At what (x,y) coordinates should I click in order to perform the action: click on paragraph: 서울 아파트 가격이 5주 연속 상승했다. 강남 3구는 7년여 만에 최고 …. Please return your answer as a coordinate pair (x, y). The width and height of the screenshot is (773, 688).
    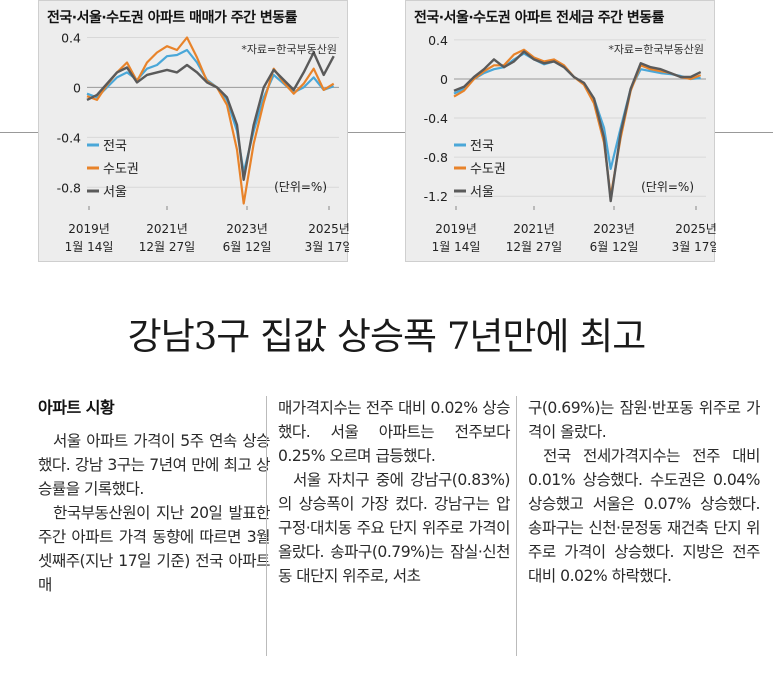
    Looking at the image, I should click on (154, 465).